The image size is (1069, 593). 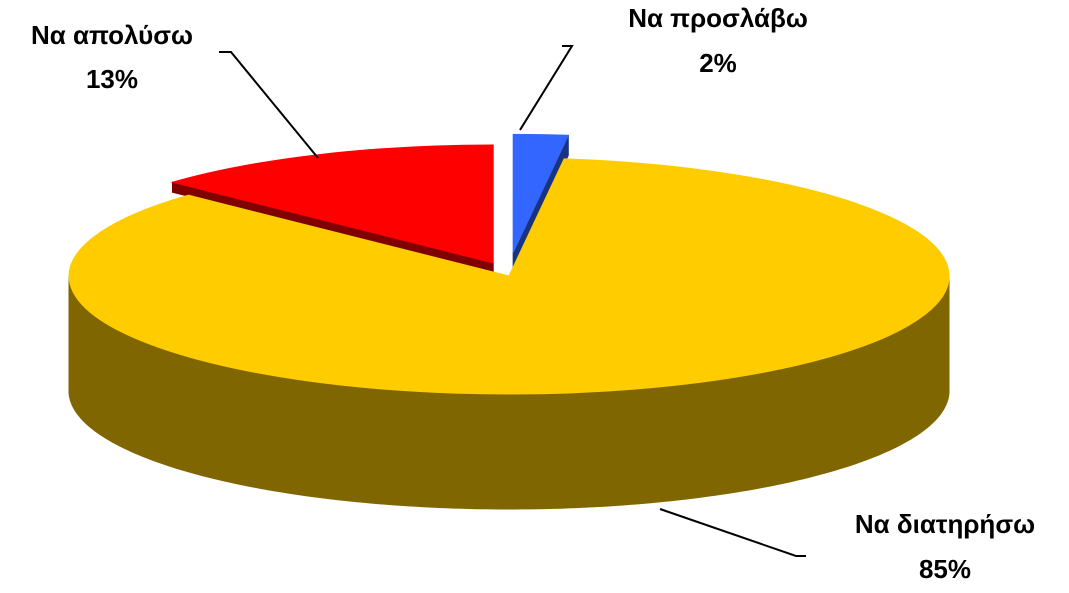 I want to click on slice-value-label-1: 85%, so click(x=945, y=569).